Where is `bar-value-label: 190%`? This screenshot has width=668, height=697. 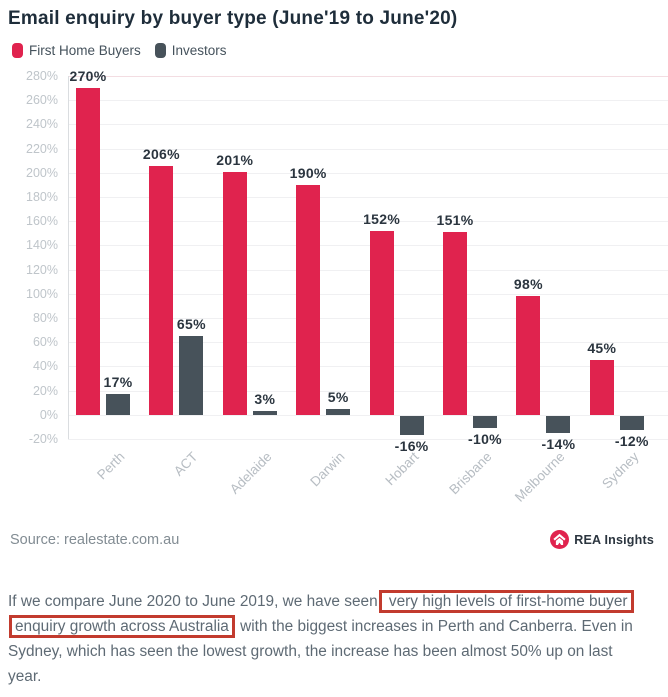 bar-value-label: 190% is located at coordinates (308, 172).